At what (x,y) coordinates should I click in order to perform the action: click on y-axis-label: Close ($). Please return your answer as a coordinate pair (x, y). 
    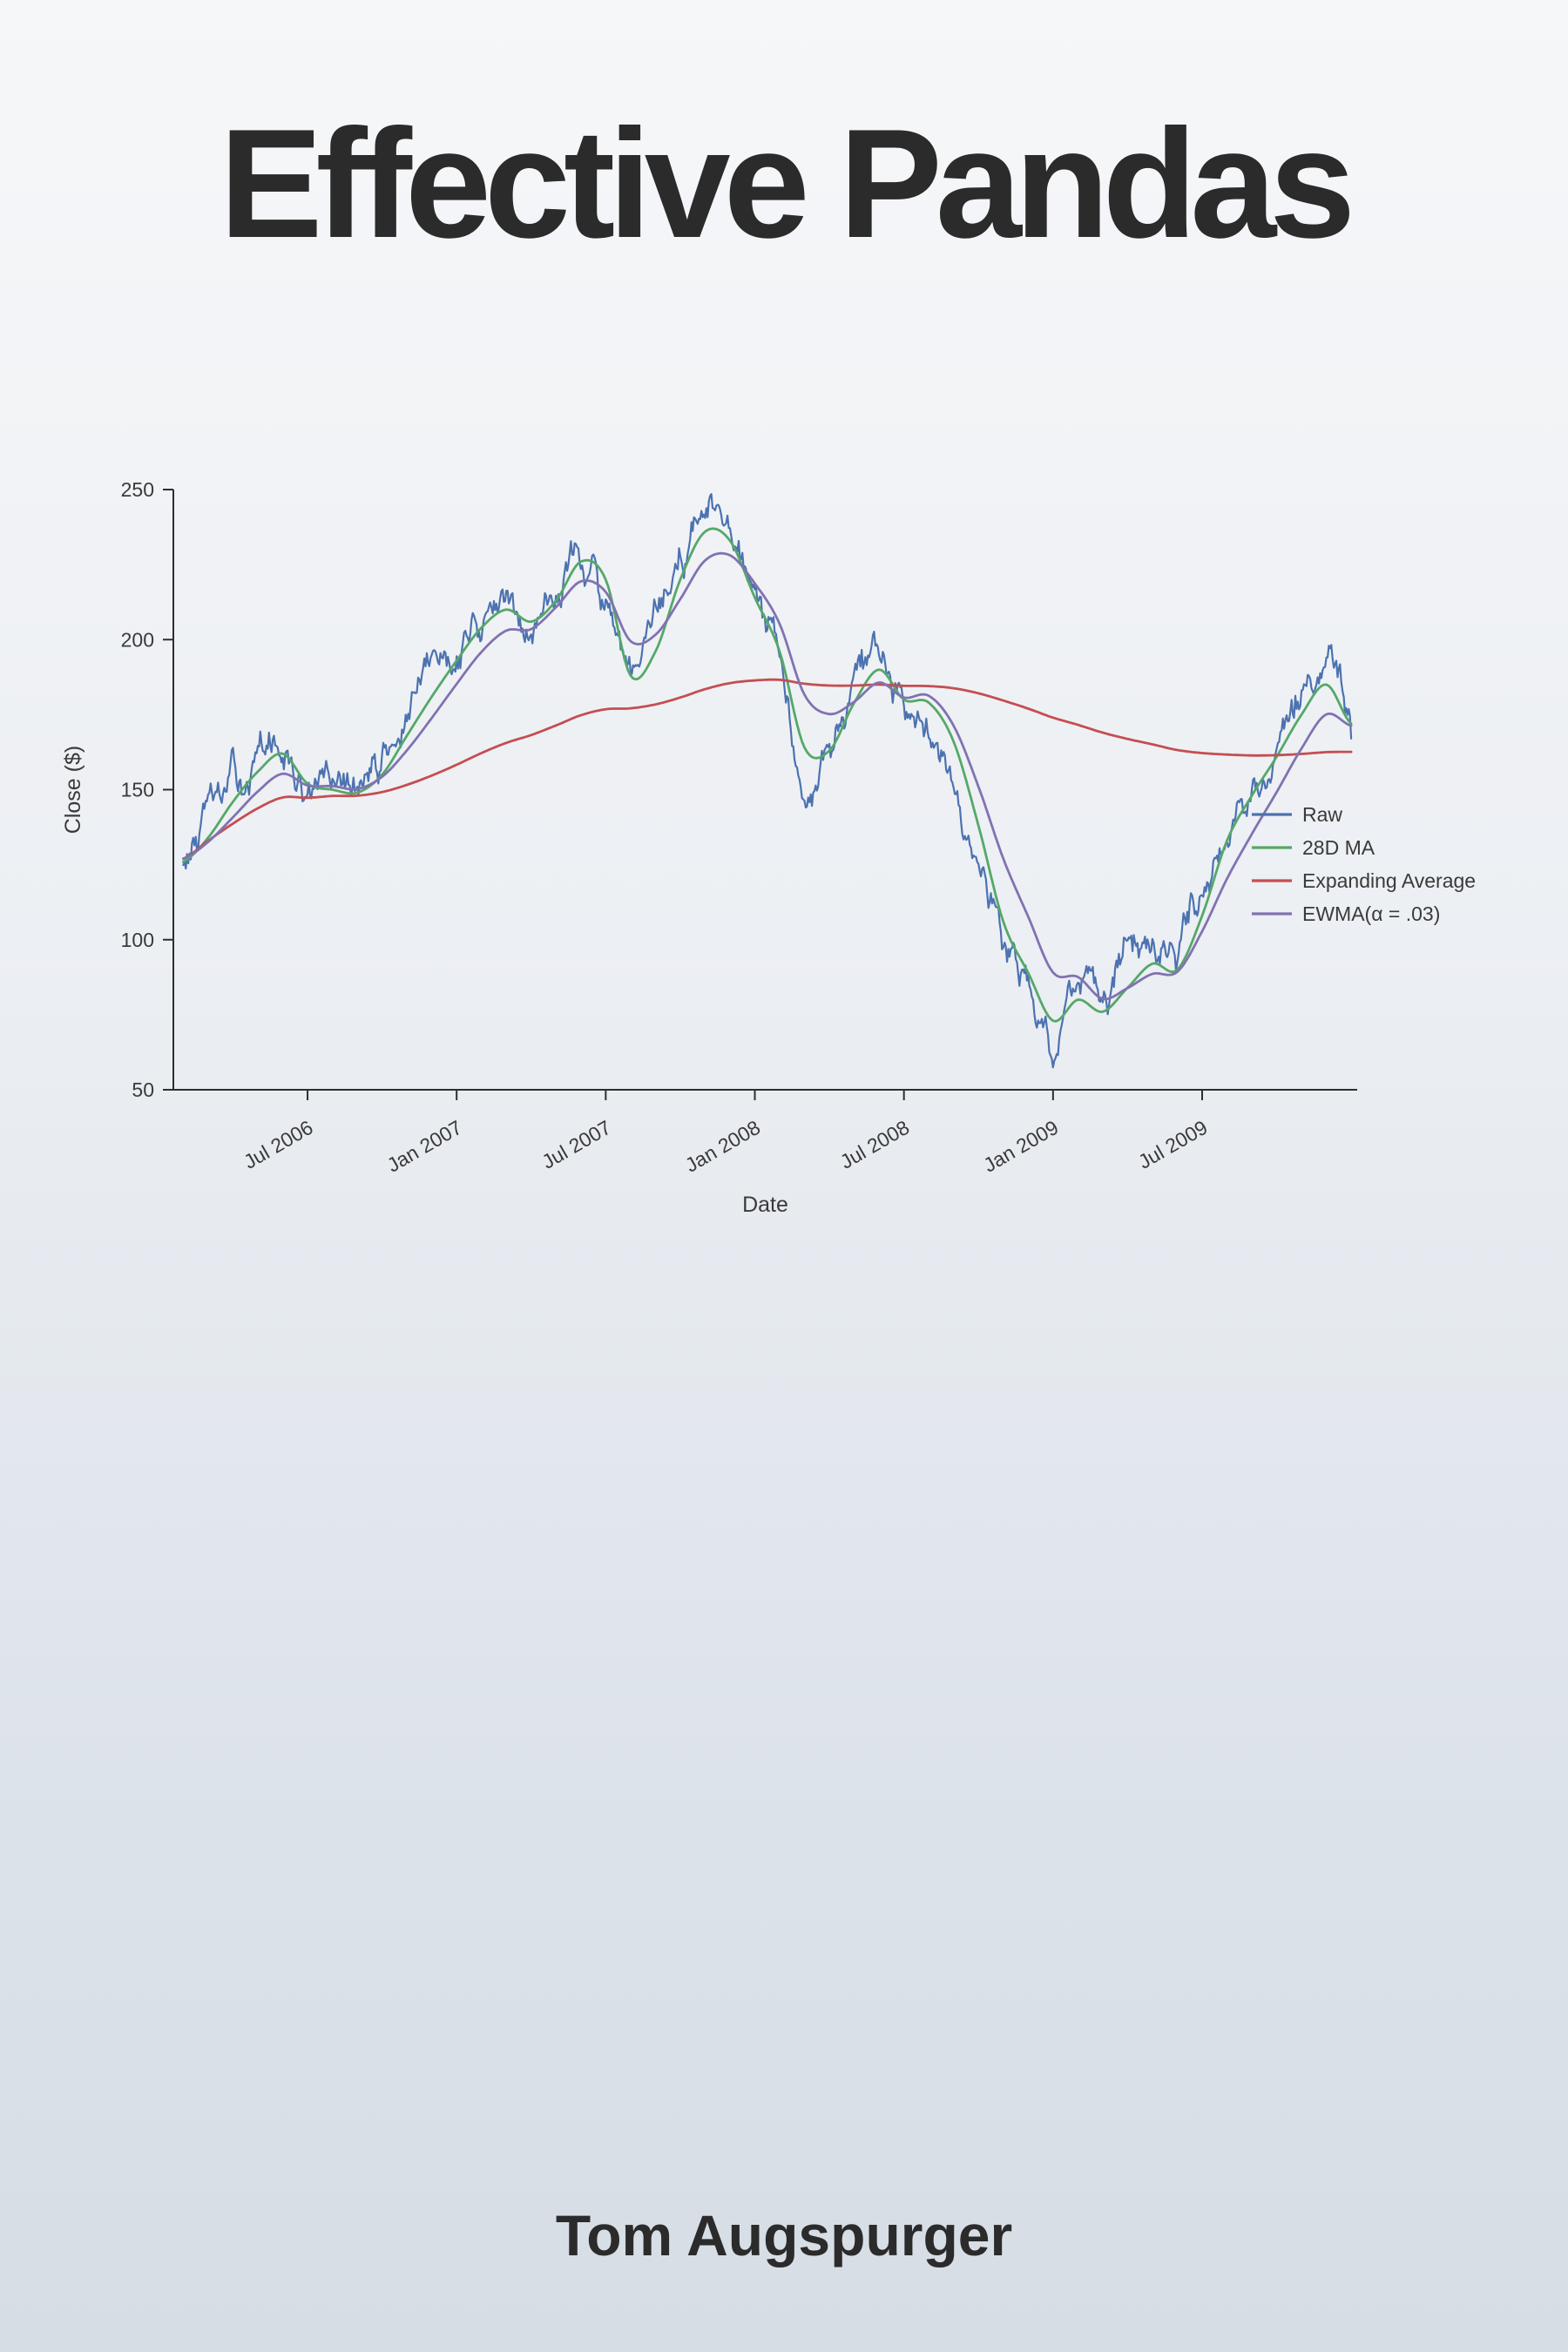
    Looking at the image, I should click on (73, 790).